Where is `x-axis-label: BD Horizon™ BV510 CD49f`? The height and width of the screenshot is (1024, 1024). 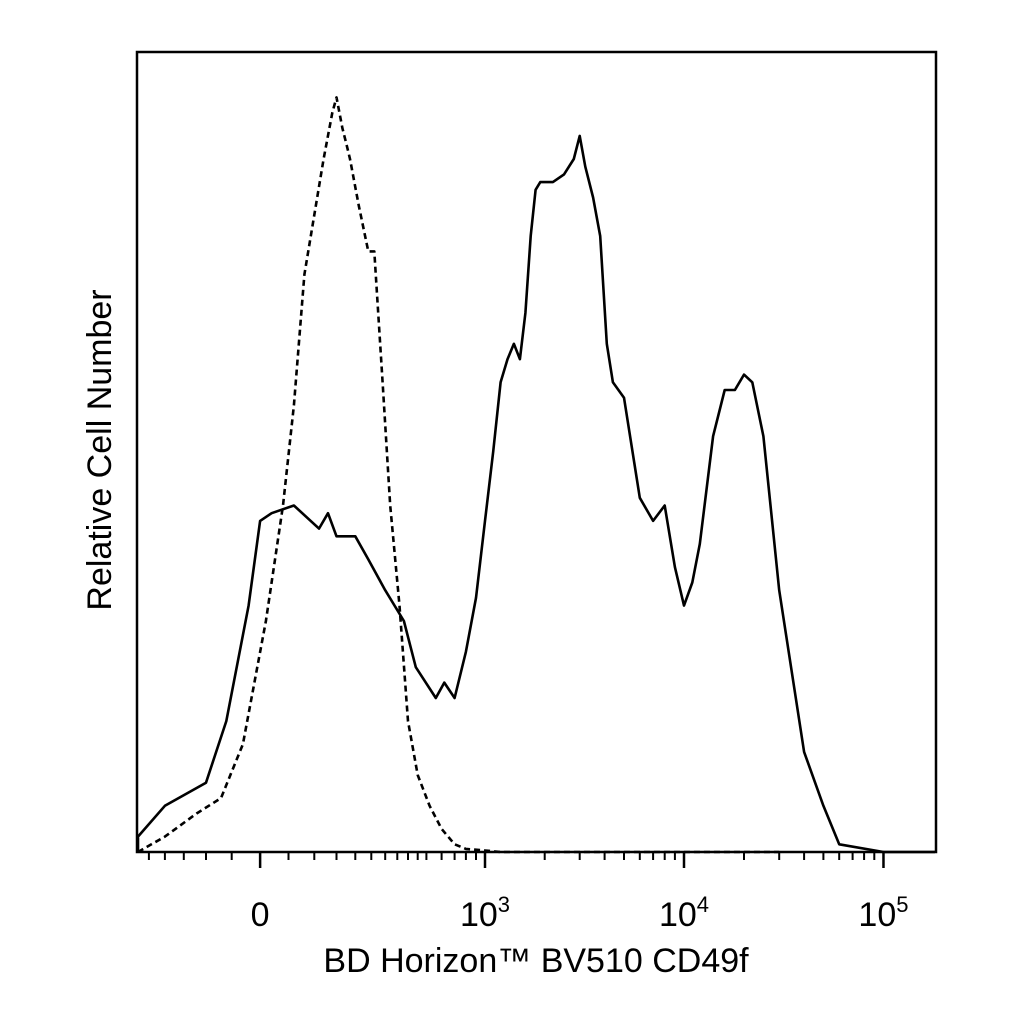 x-axis-label: BD Horizon™ BV510 CD49f is located at coordinates (536, 961).